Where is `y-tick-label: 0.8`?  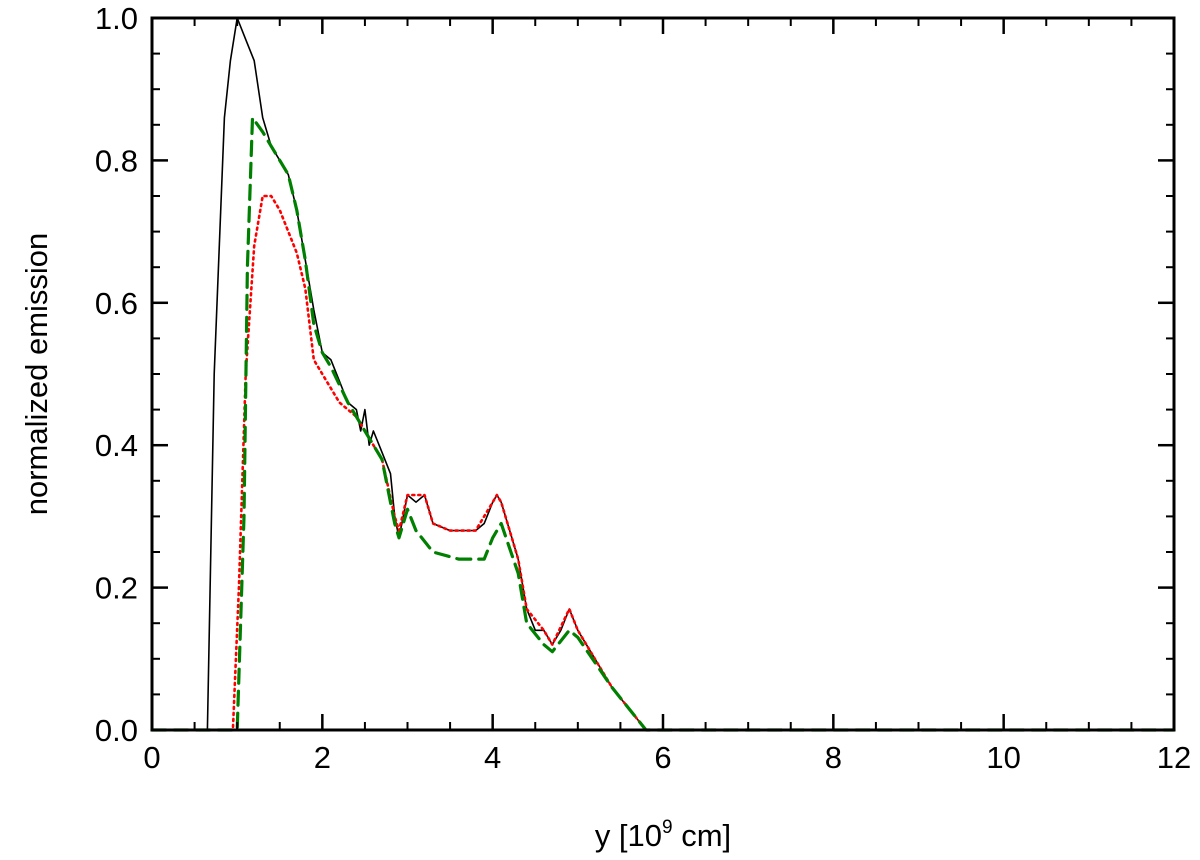
y-tick-label: 0.8 is located at coordinates (116, 160).